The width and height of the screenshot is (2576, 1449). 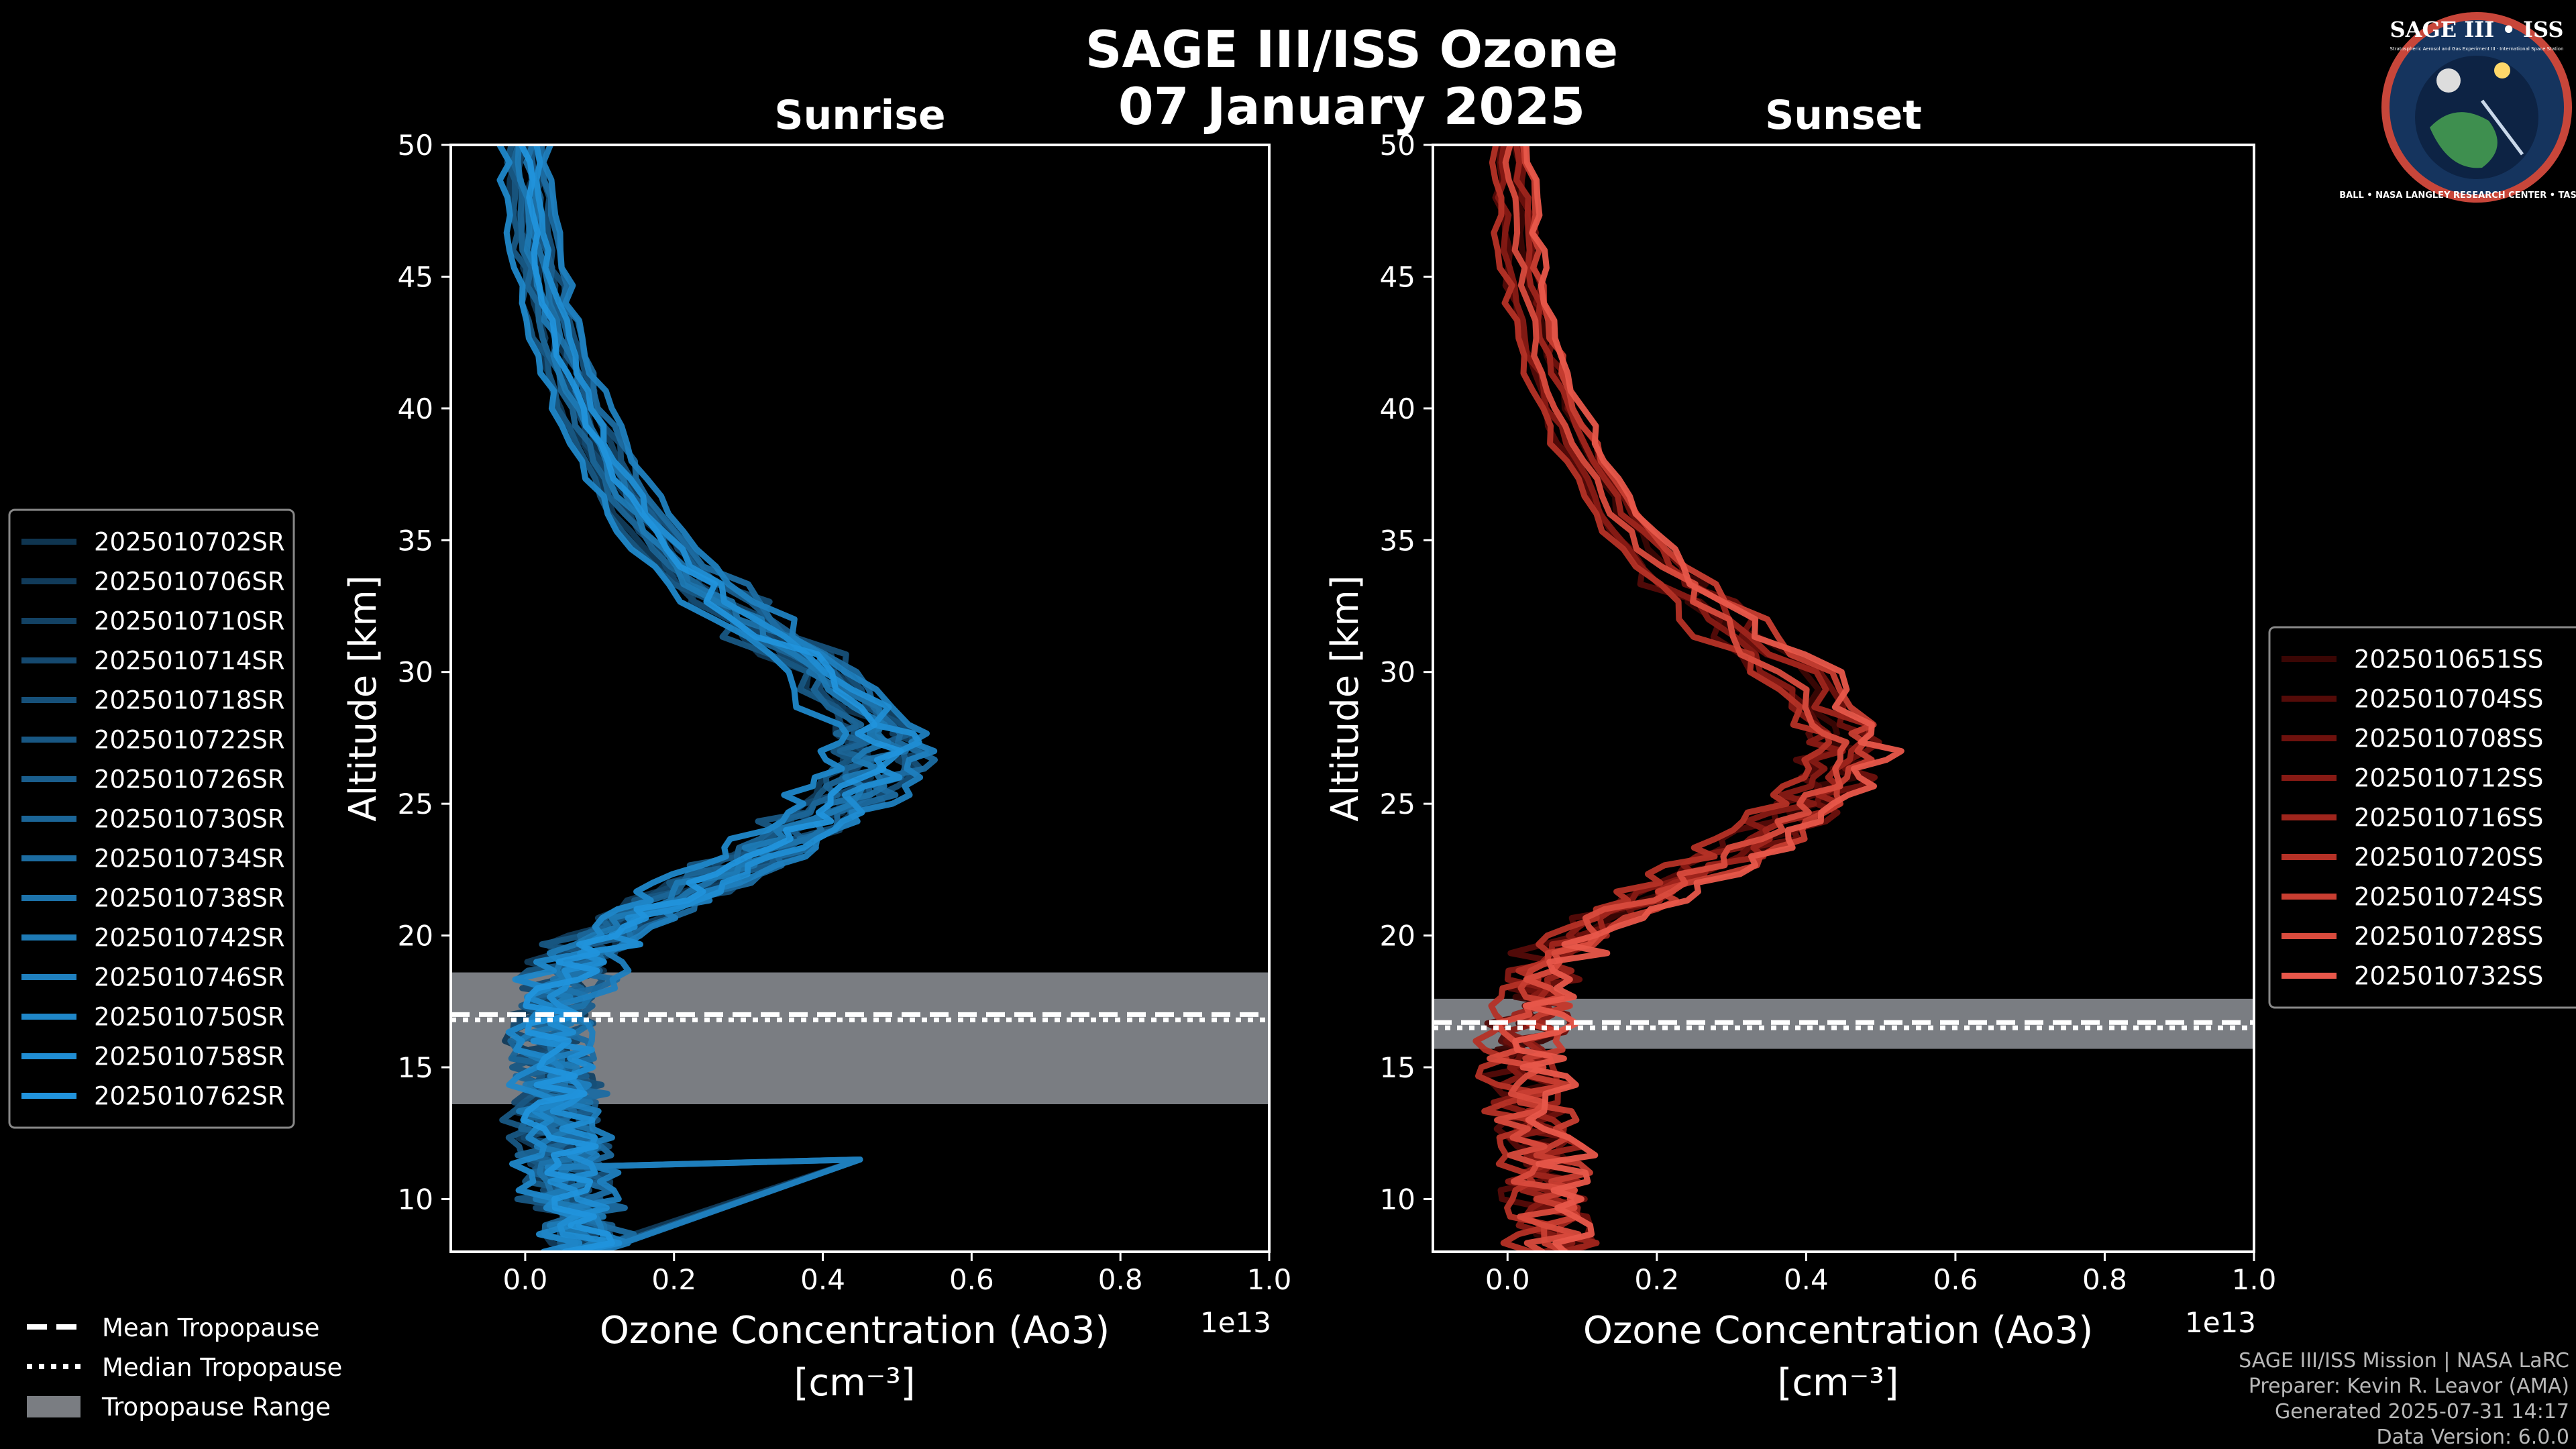 I want to click on sunset-legend-label: 2025010724SS, so click(x=2448, y=897).